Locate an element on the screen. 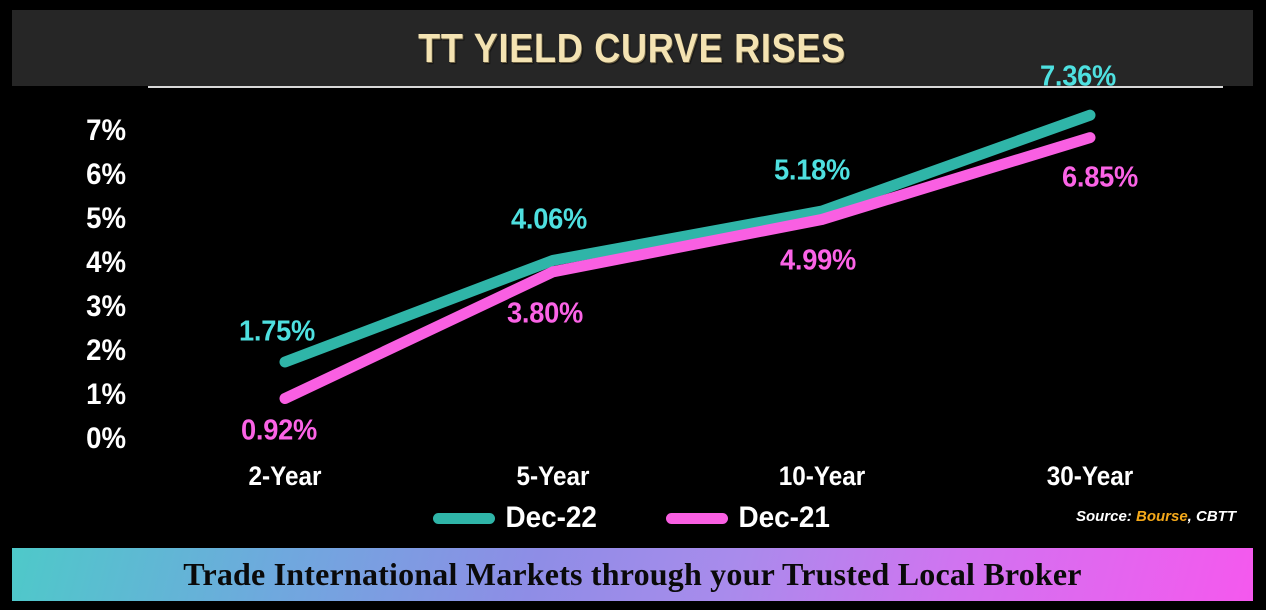  data-label: 6.85% is located at coordinates (1100, 177).